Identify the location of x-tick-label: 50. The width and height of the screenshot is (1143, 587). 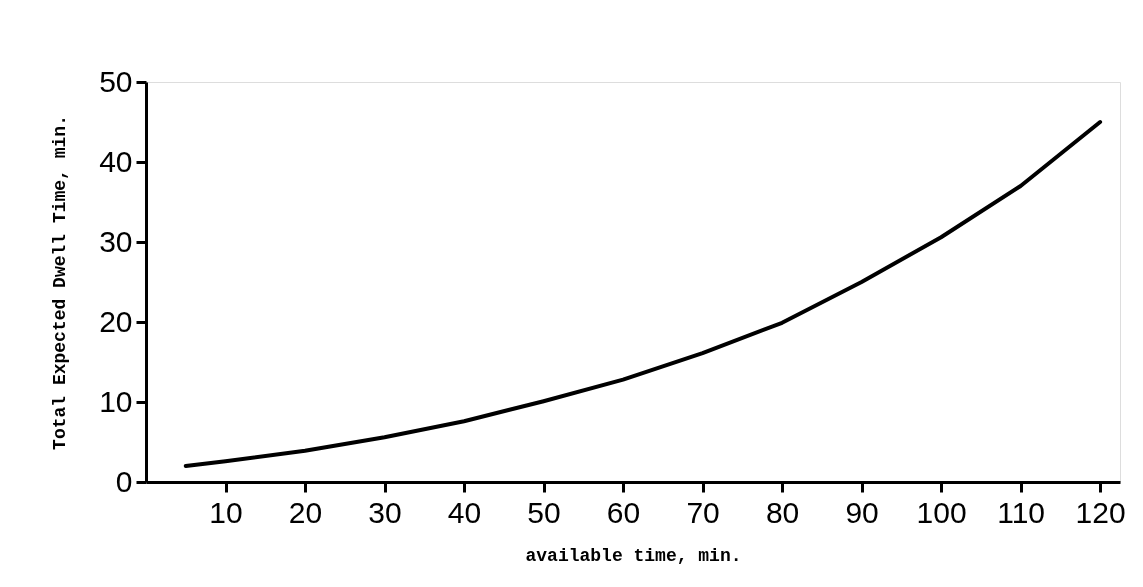
(544, 512).